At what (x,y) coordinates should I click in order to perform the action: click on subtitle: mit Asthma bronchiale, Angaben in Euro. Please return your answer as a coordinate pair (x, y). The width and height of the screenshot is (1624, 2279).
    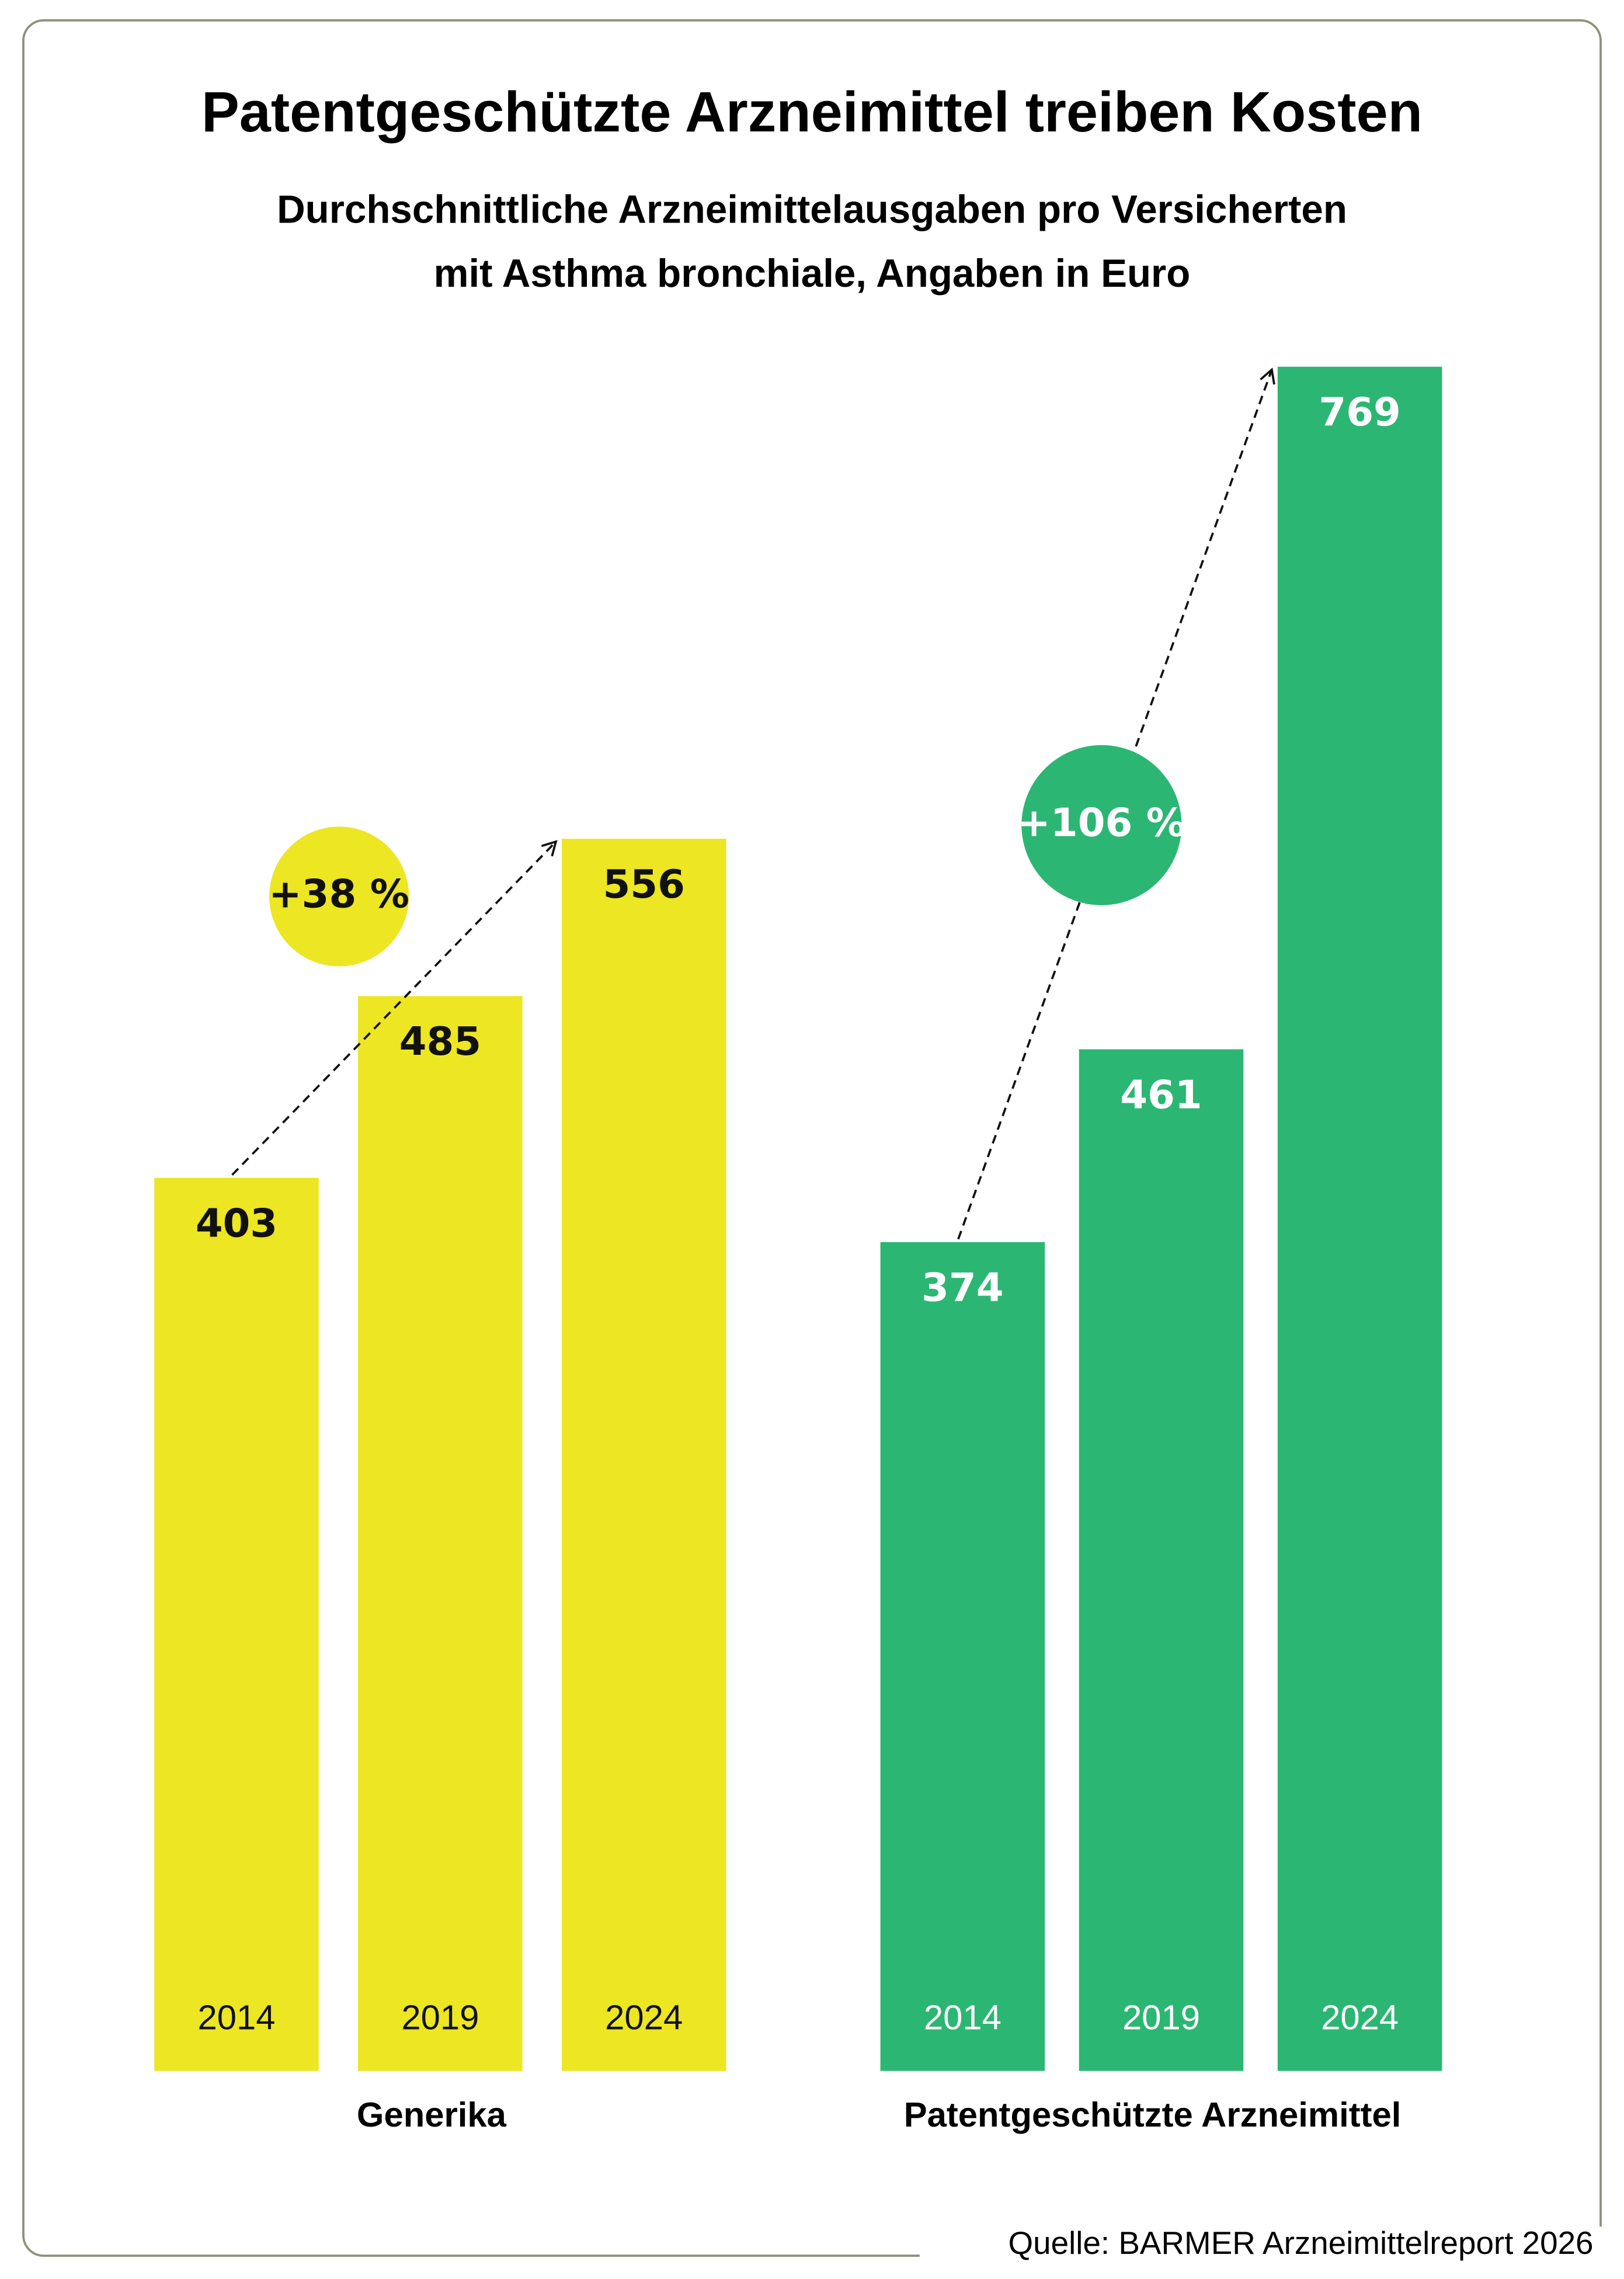
    Looking at the image, I should click on (812, 274).